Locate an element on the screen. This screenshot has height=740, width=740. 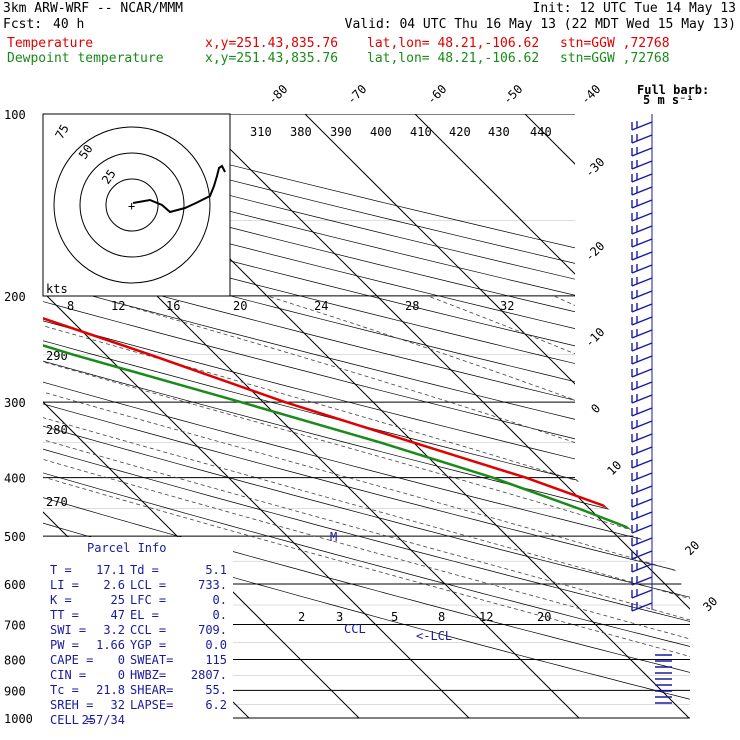
lcl-label: <-LCL is located at coordinates (434, 636).